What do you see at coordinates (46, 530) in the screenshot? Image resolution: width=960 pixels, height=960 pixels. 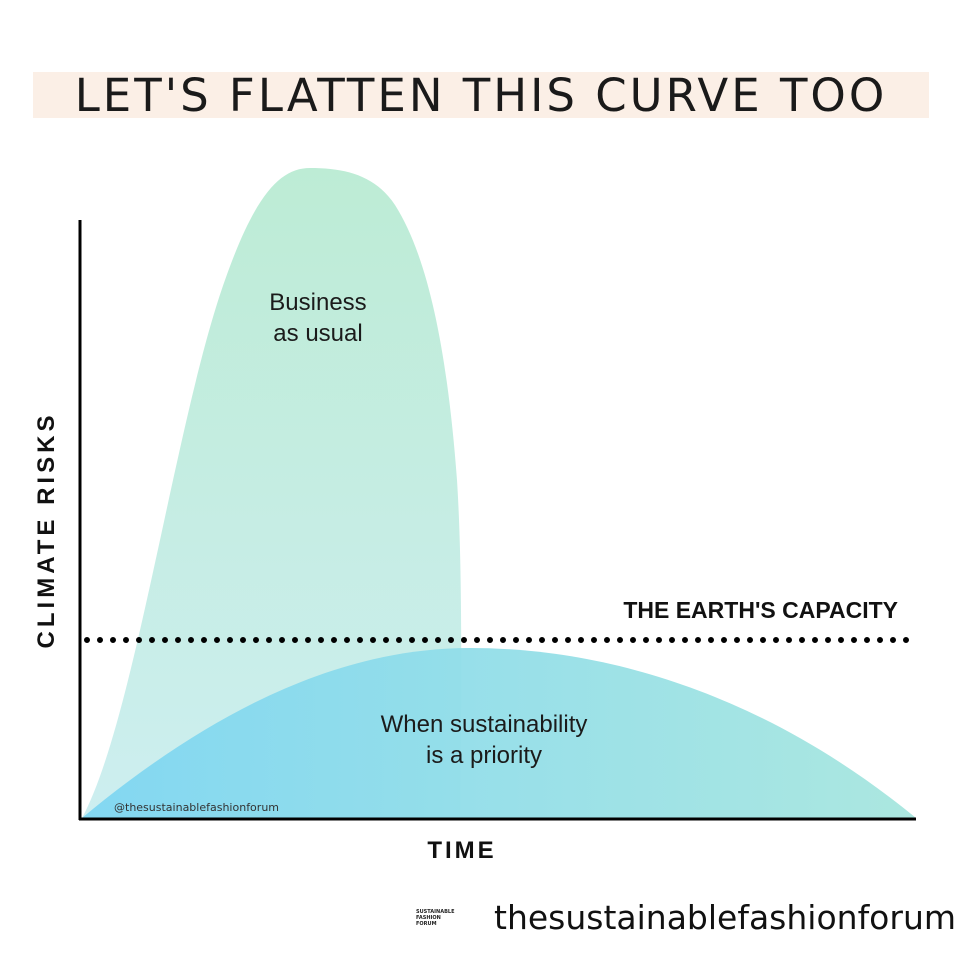 I see `y-axis-label: CLIMATE RISKS` at bounding box center [46, 530].